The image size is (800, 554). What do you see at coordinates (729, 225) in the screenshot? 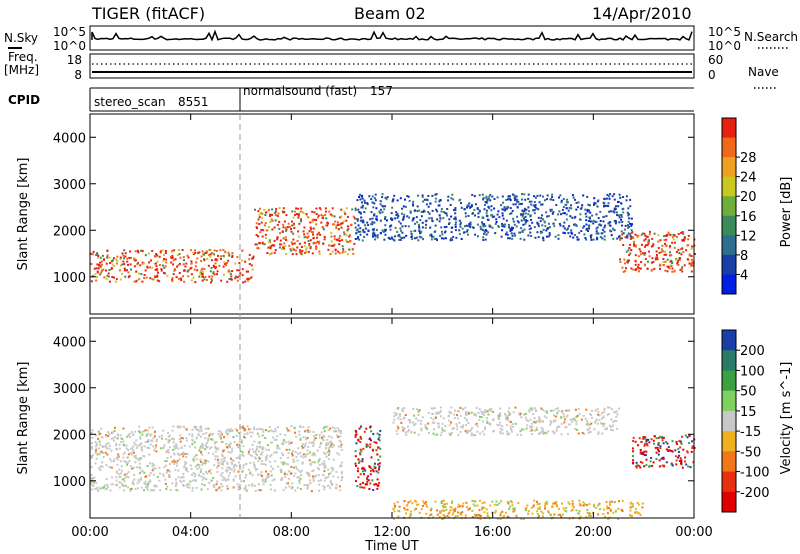
I see `colorbar-segment` at bounding box center [729, 225].